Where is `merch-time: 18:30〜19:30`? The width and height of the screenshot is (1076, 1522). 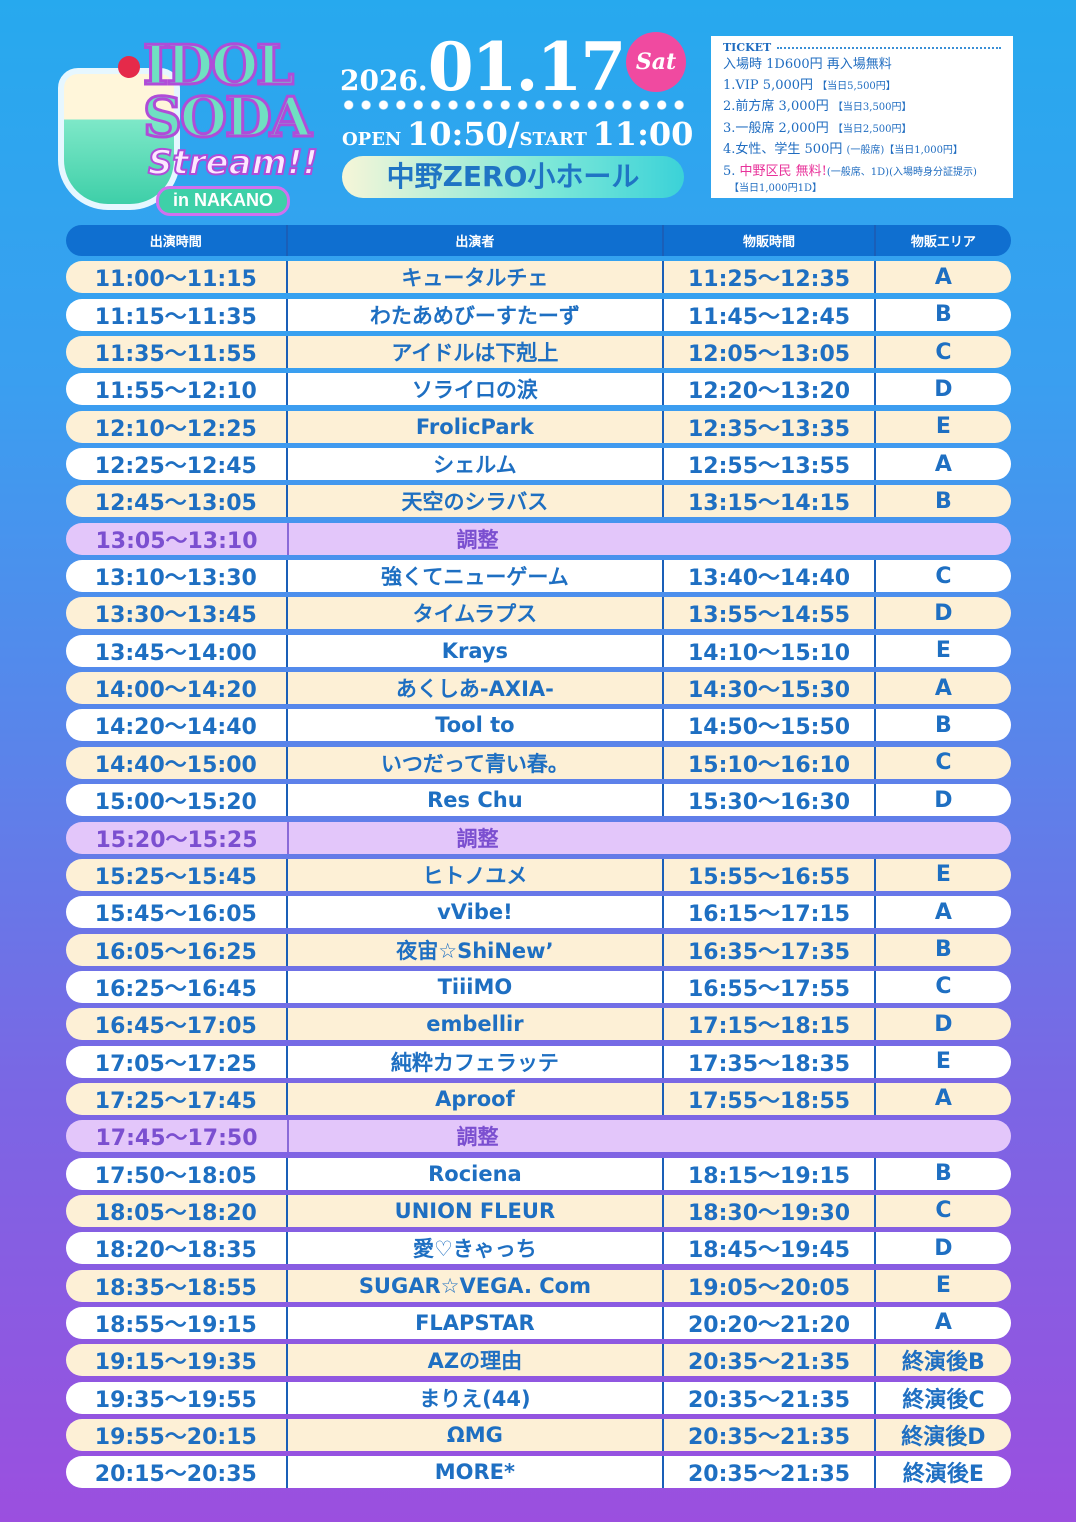 merch-time: 18:30〜19:30 is located at coordinates (768, 1210).